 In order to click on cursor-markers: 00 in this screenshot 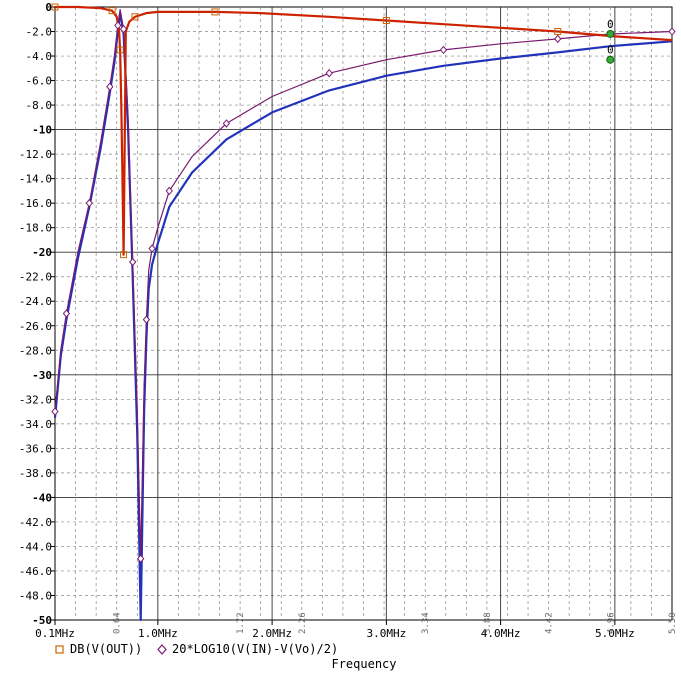, I will do `click(610, 41)`.